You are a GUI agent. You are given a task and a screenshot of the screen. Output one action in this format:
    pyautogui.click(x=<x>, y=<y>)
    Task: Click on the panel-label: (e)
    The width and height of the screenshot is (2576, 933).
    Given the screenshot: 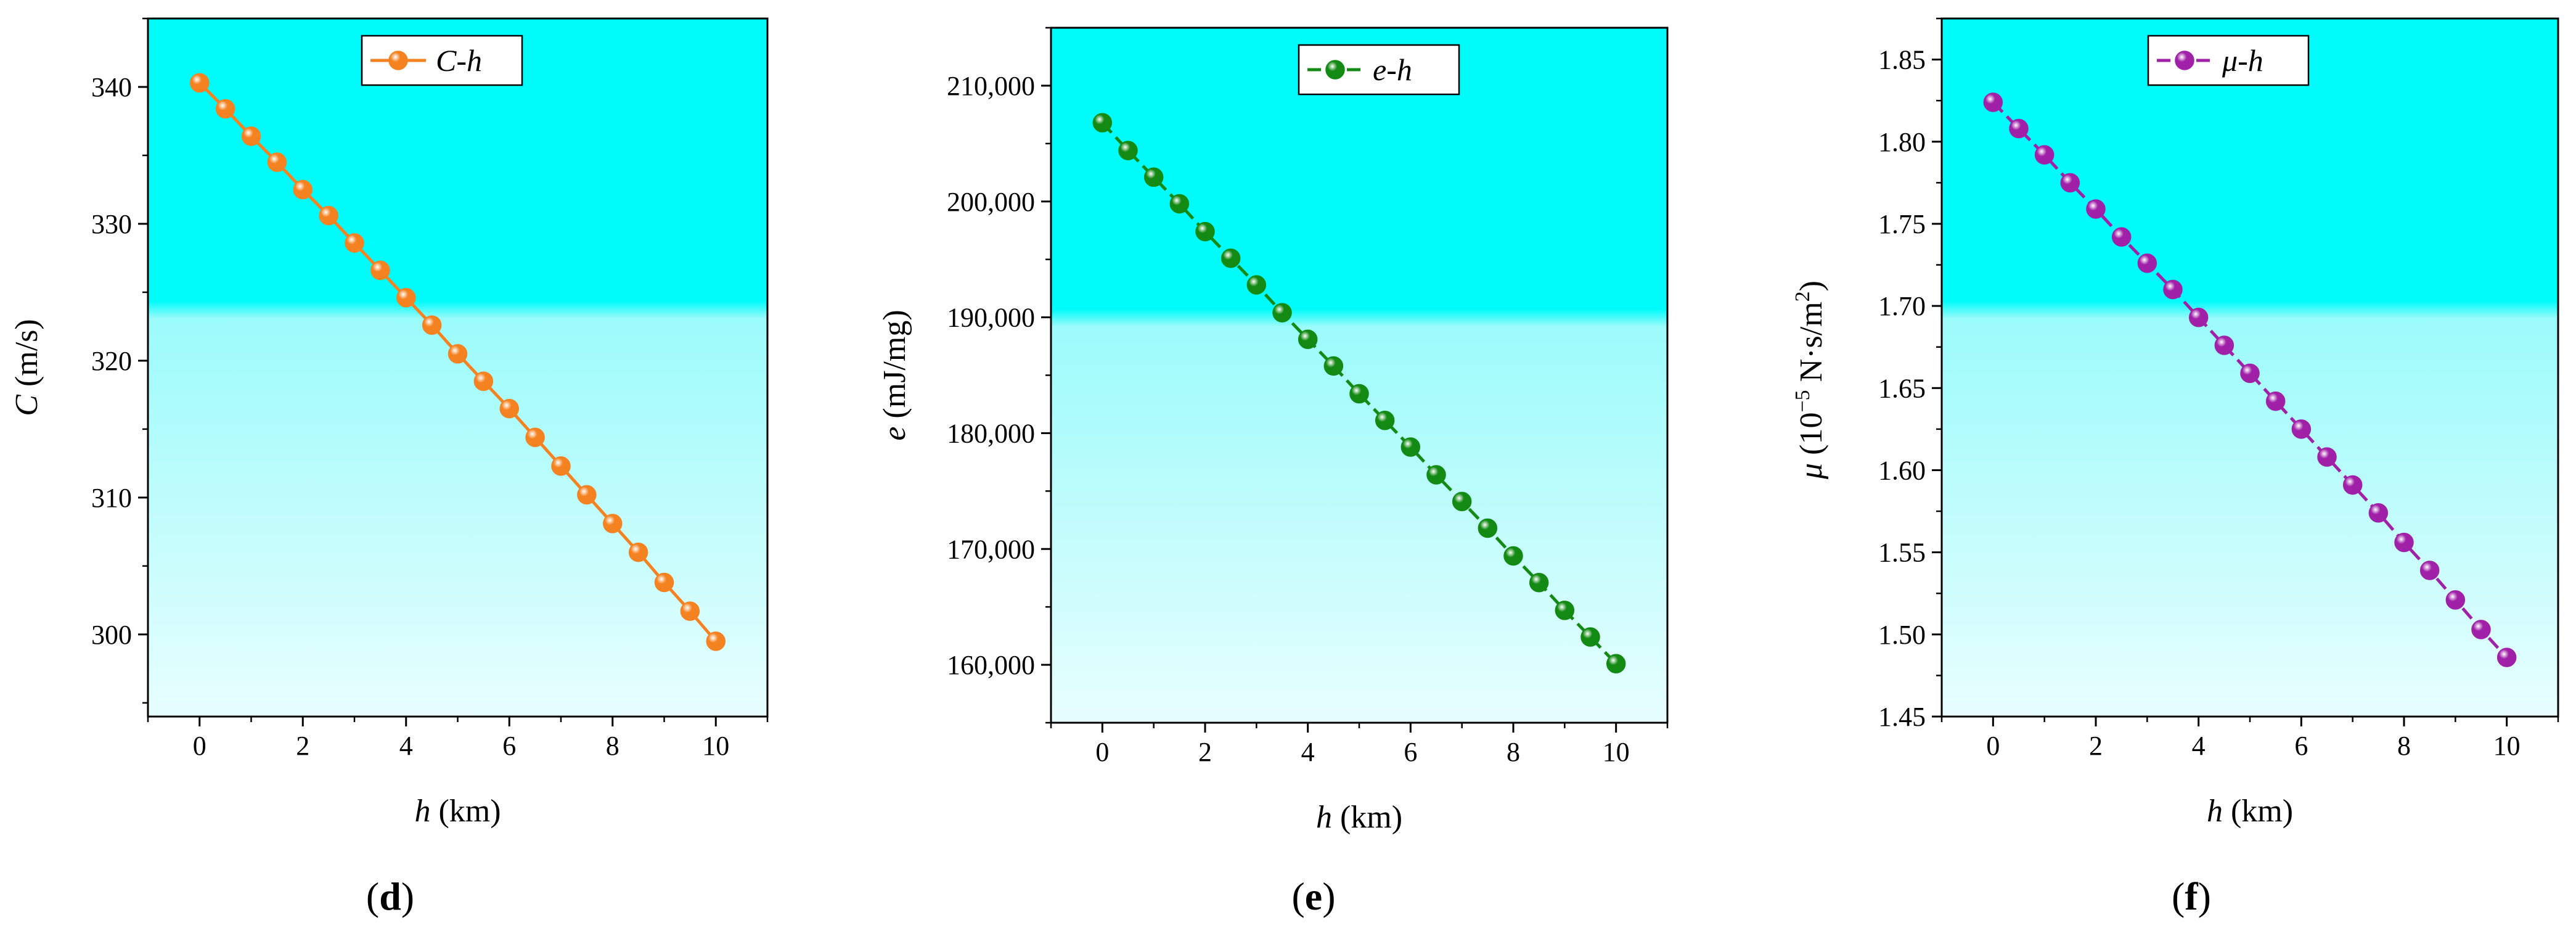 What is the action you would take?
    pyautogui.click(x=1313, y=896)
    